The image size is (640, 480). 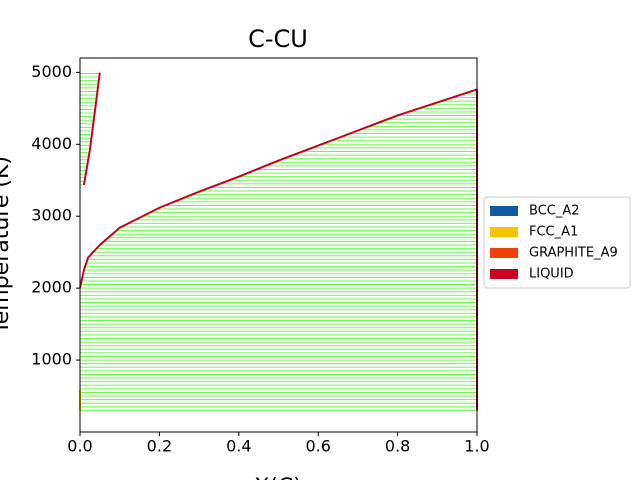 What do you see at coordinates (51, 215) in the screenshot?
I see `y-tick-label: 3000` at bounding box center [51, 215].